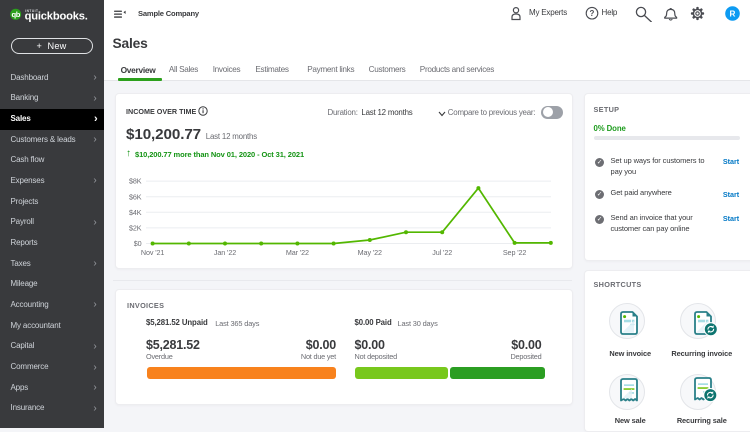 The height and width of the screenshot is (432, 750). I want to click on svg-text: $8K, so click(135, 181).